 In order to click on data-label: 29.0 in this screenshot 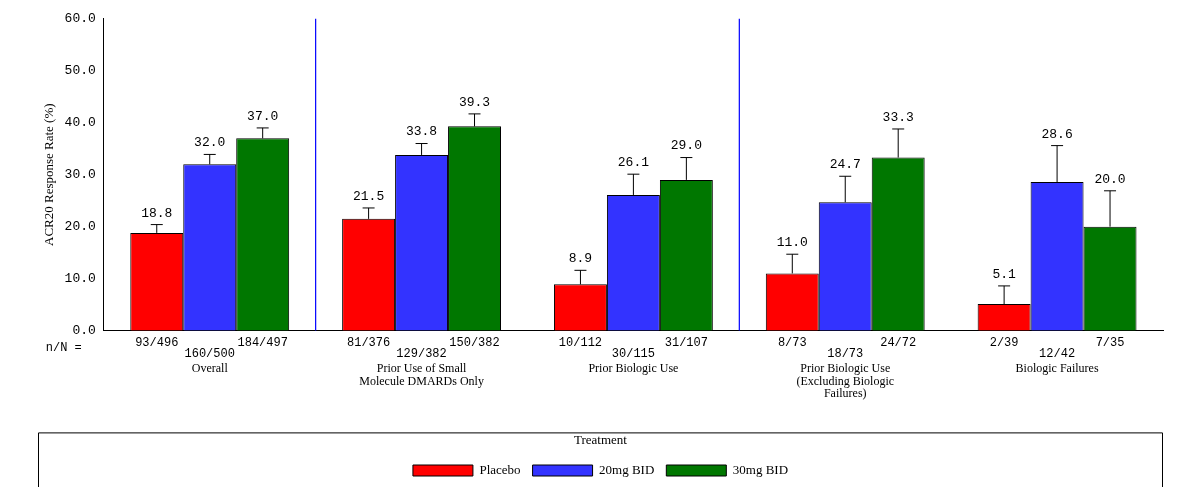, I will do `click(686, 146)`.